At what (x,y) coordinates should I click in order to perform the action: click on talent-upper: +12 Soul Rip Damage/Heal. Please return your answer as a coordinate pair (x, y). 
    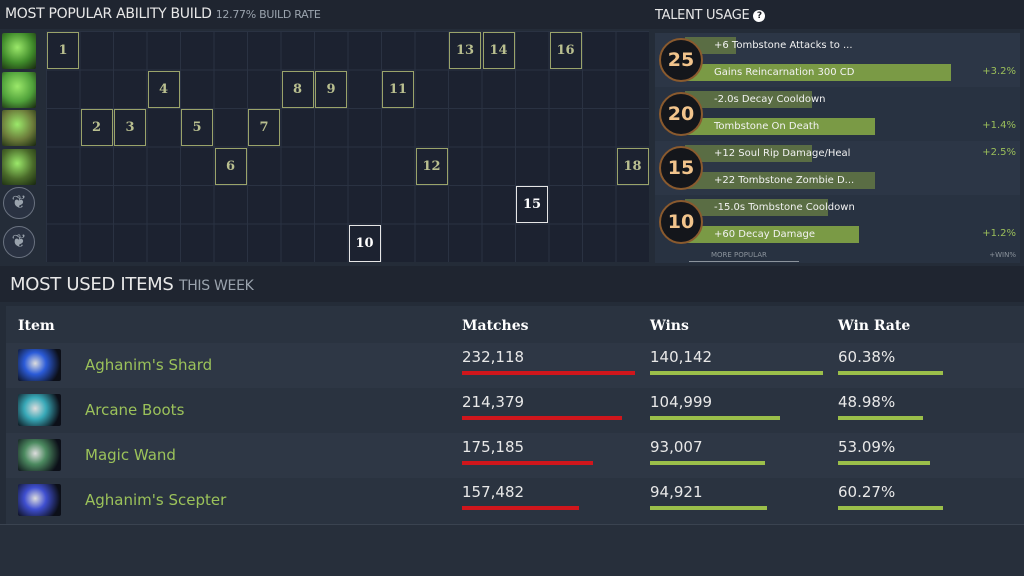
    Looking at the image, I should click on (767, 153).